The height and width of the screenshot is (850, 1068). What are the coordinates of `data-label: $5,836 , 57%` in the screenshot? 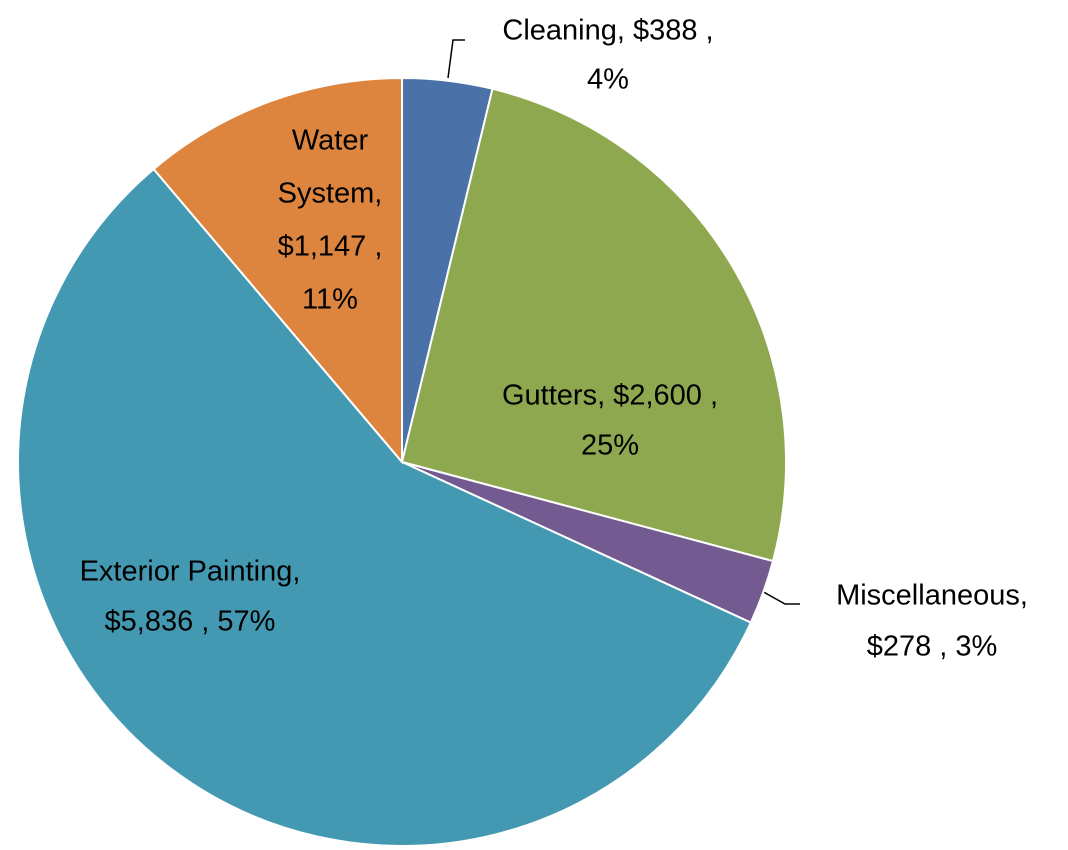 It's located at (190, 622).